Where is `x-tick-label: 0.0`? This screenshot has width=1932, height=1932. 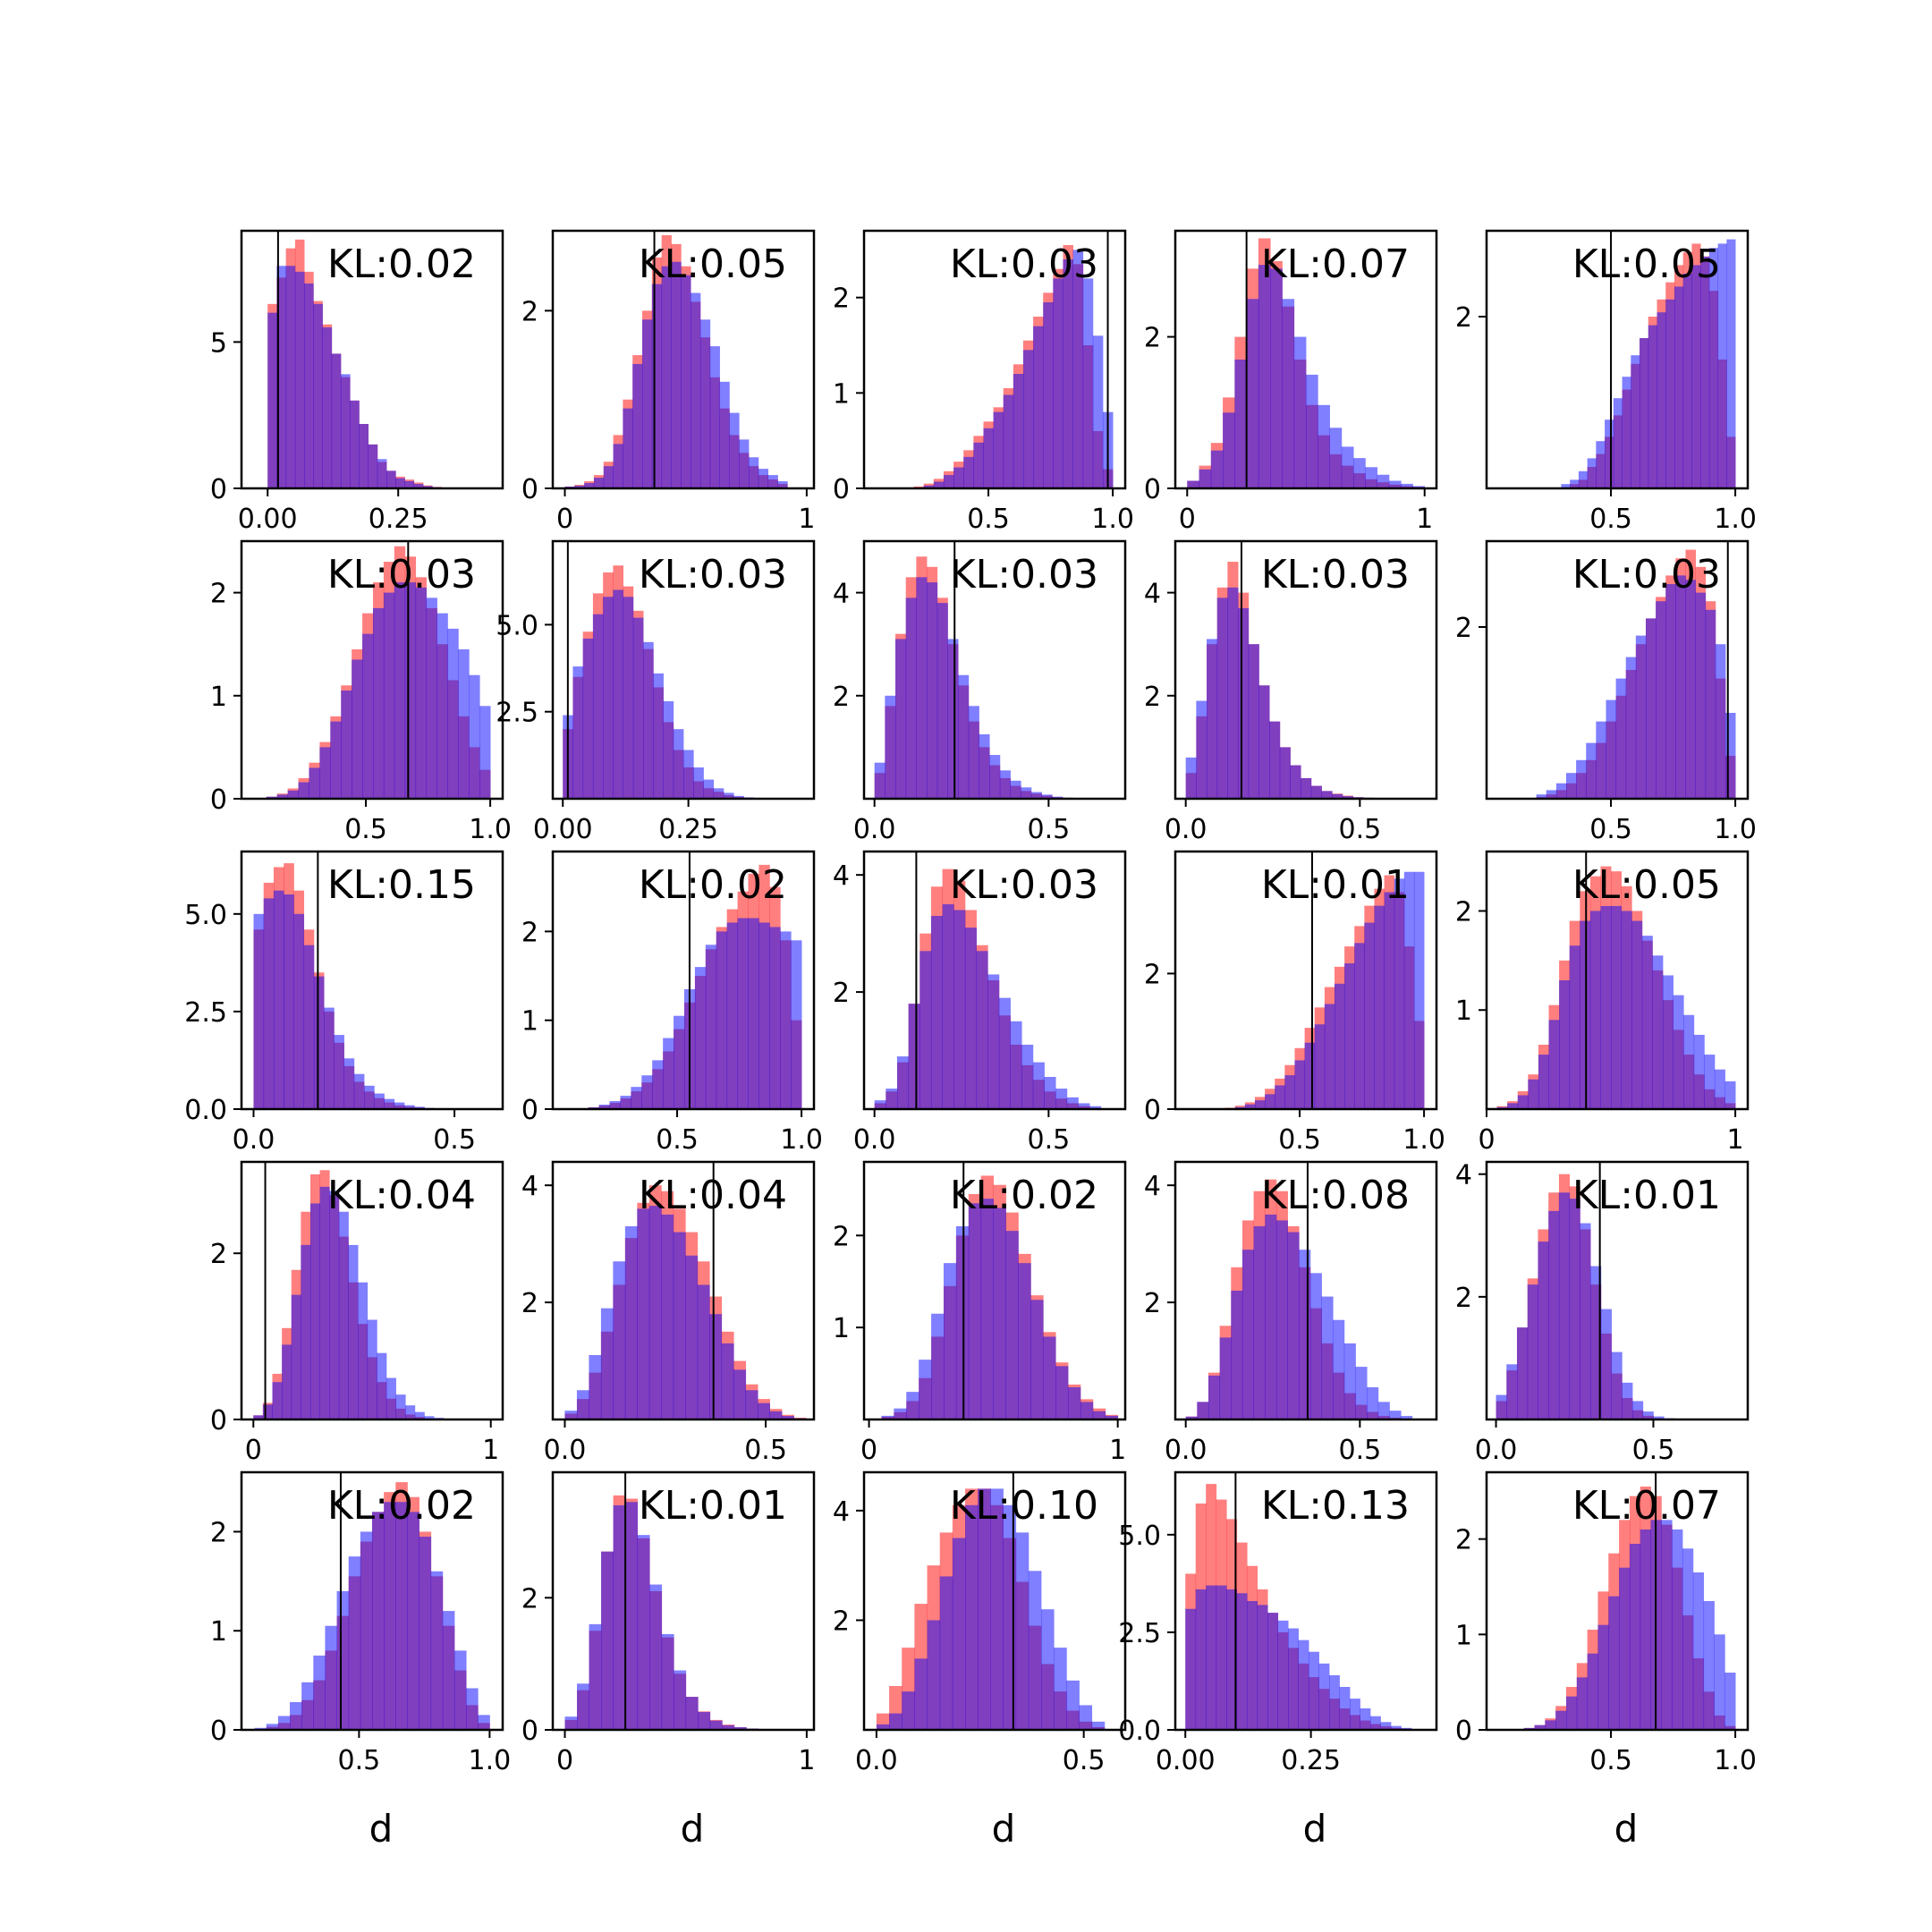
x-tick-label: 0.0 is located at coordinates (874, 1140).